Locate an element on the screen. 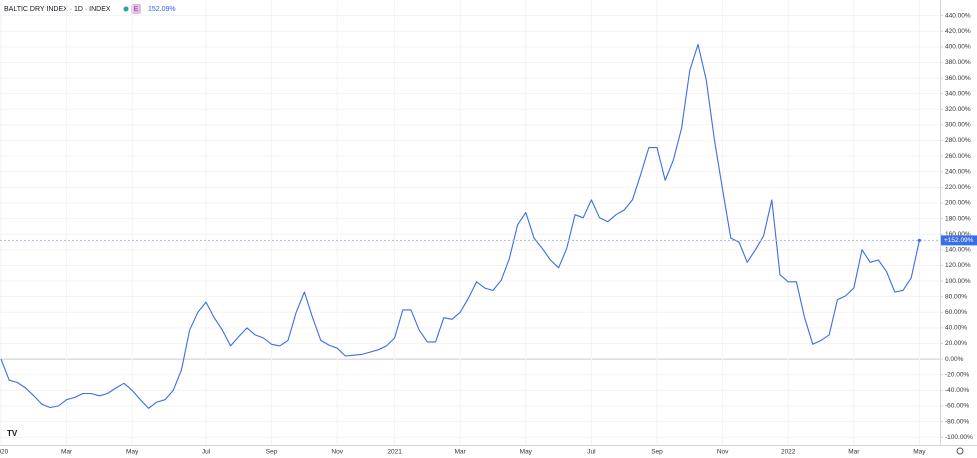  badge-box is located at coordinates (136, 9).